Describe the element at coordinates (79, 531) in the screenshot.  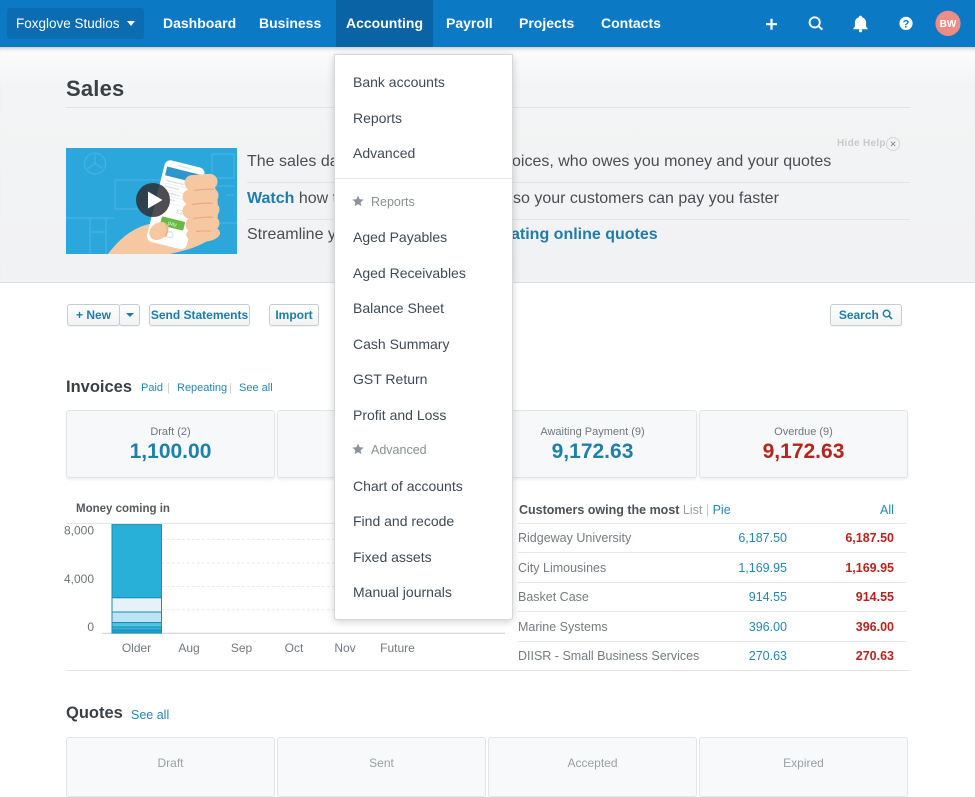
I see `svg-text: 8,000` at that location.